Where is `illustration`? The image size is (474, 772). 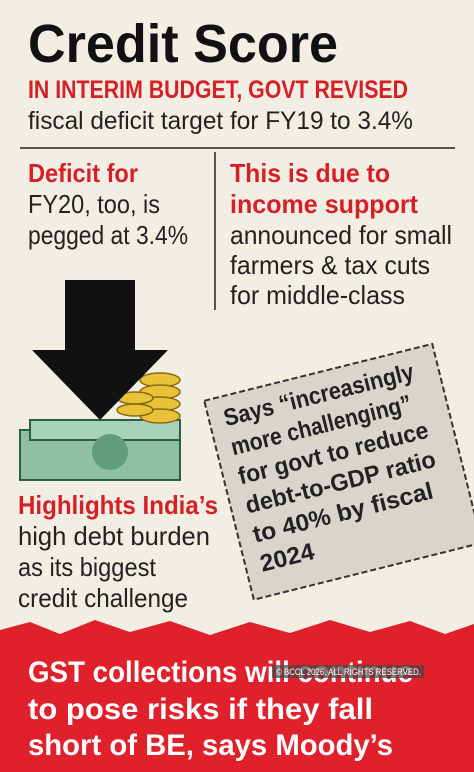
illustration is located at coordinates (100, 380).